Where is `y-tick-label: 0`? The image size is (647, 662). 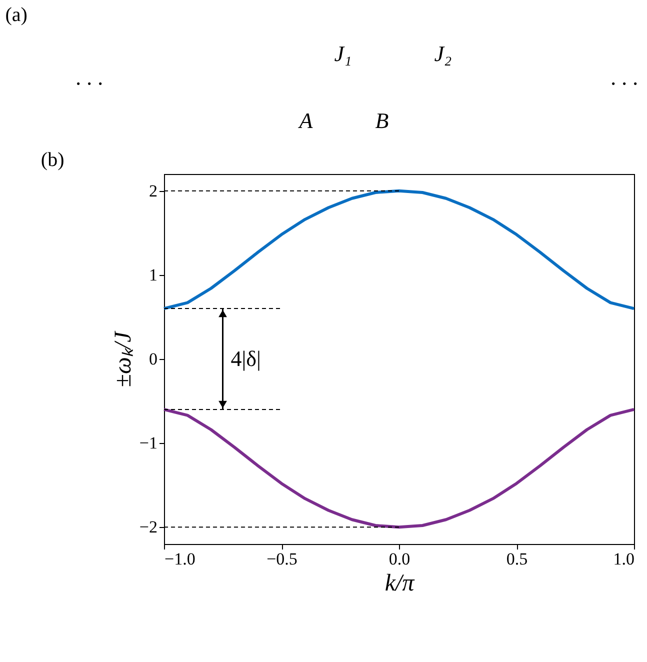 y-tick-label: 0 is located at coordinates (153, 359).